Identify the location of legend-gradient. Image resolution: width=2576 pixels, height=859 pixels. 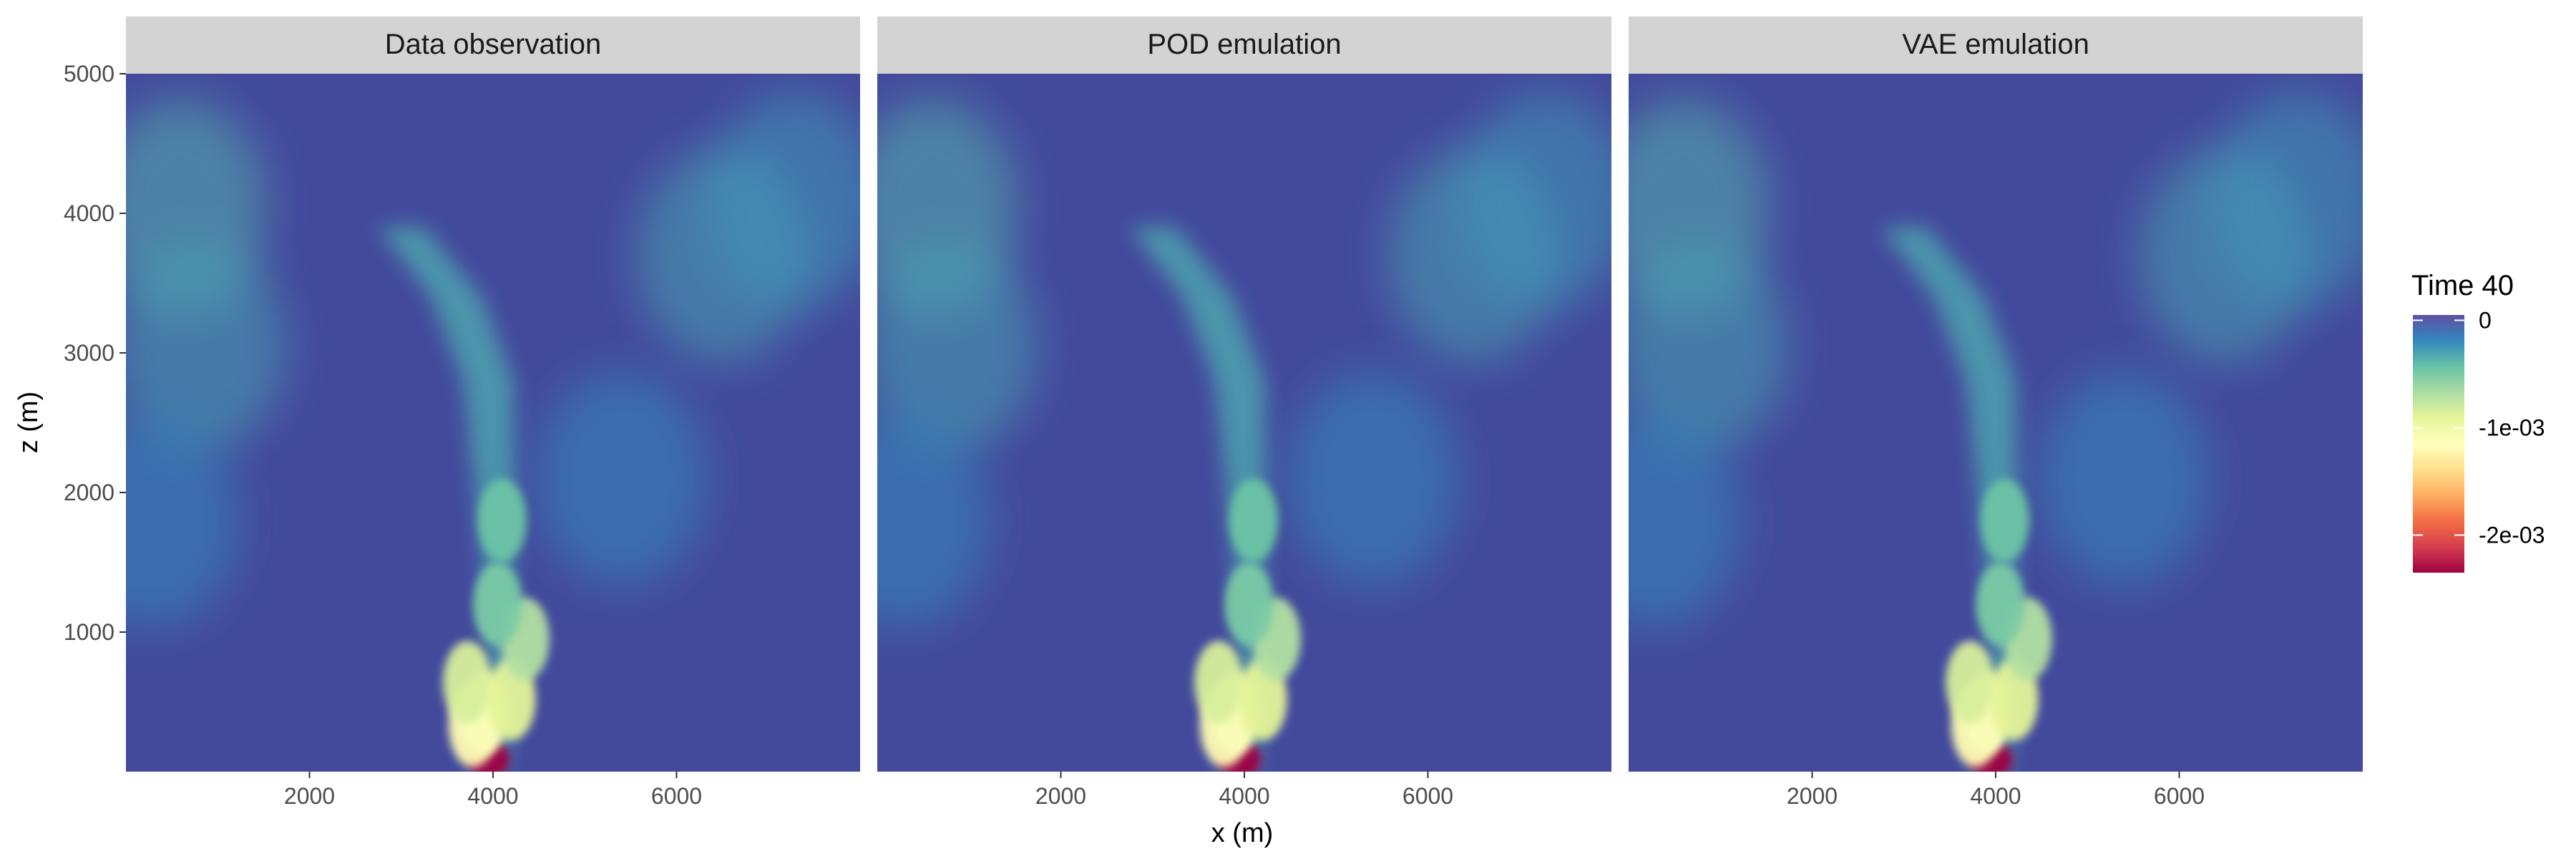
(2438, 444).